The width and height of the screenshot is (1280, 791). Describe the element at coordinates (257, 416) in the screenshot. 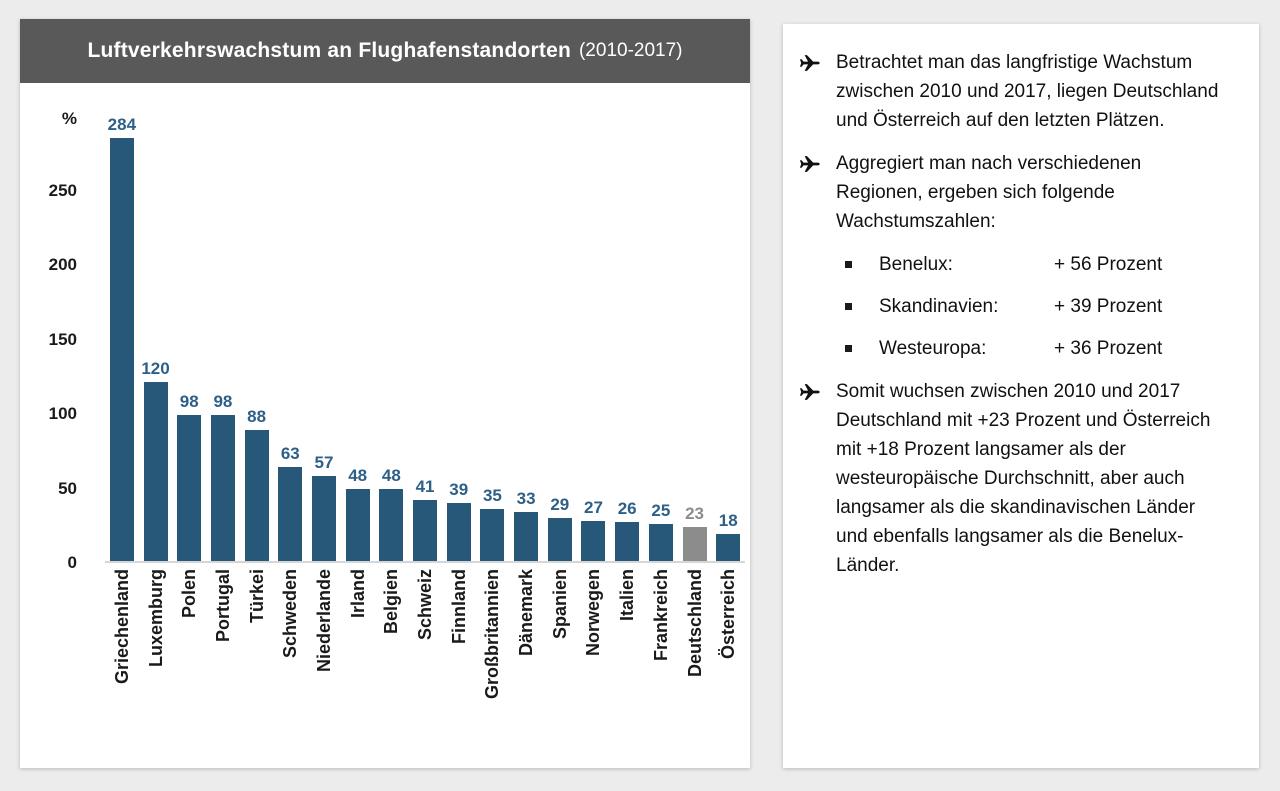

I see `bar-value-label: 88` at that location.